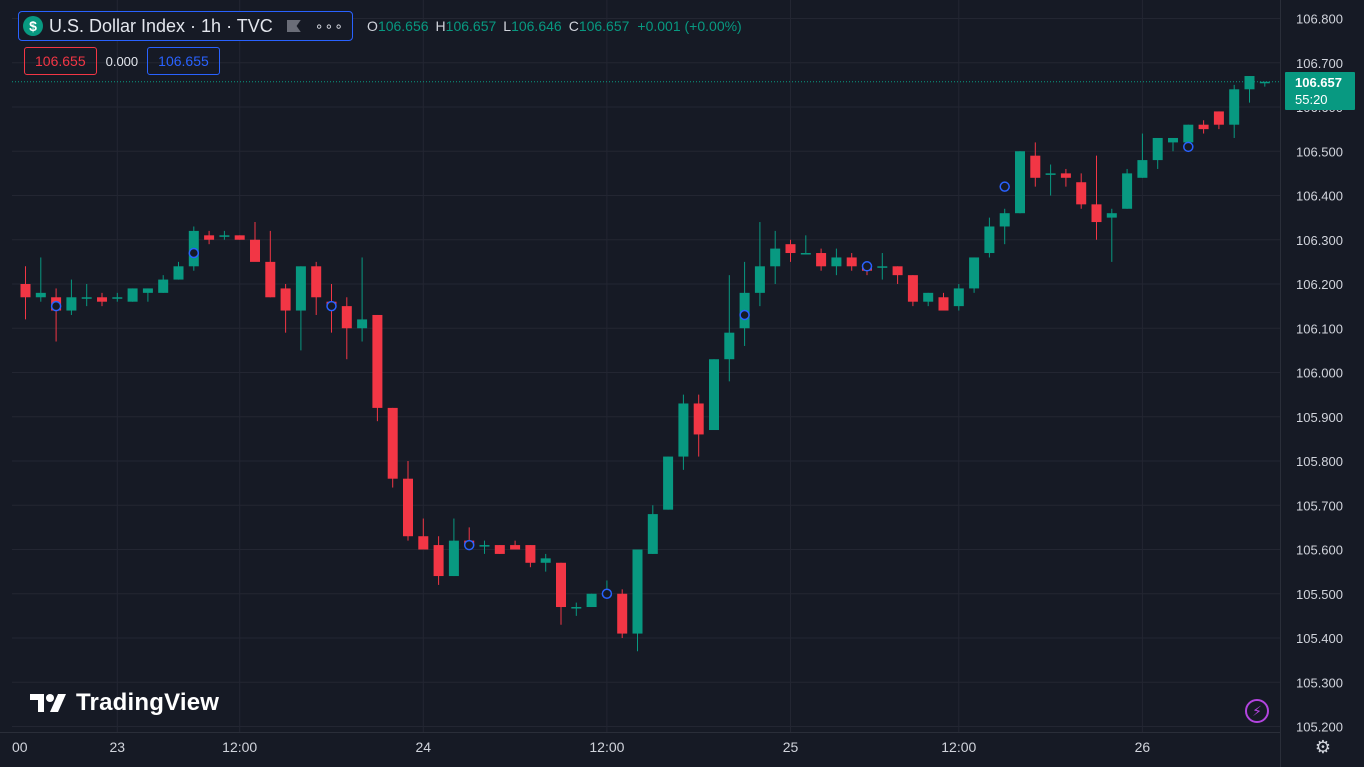  I want to click on price-tick-label: 105.900, so click(1319, 417).